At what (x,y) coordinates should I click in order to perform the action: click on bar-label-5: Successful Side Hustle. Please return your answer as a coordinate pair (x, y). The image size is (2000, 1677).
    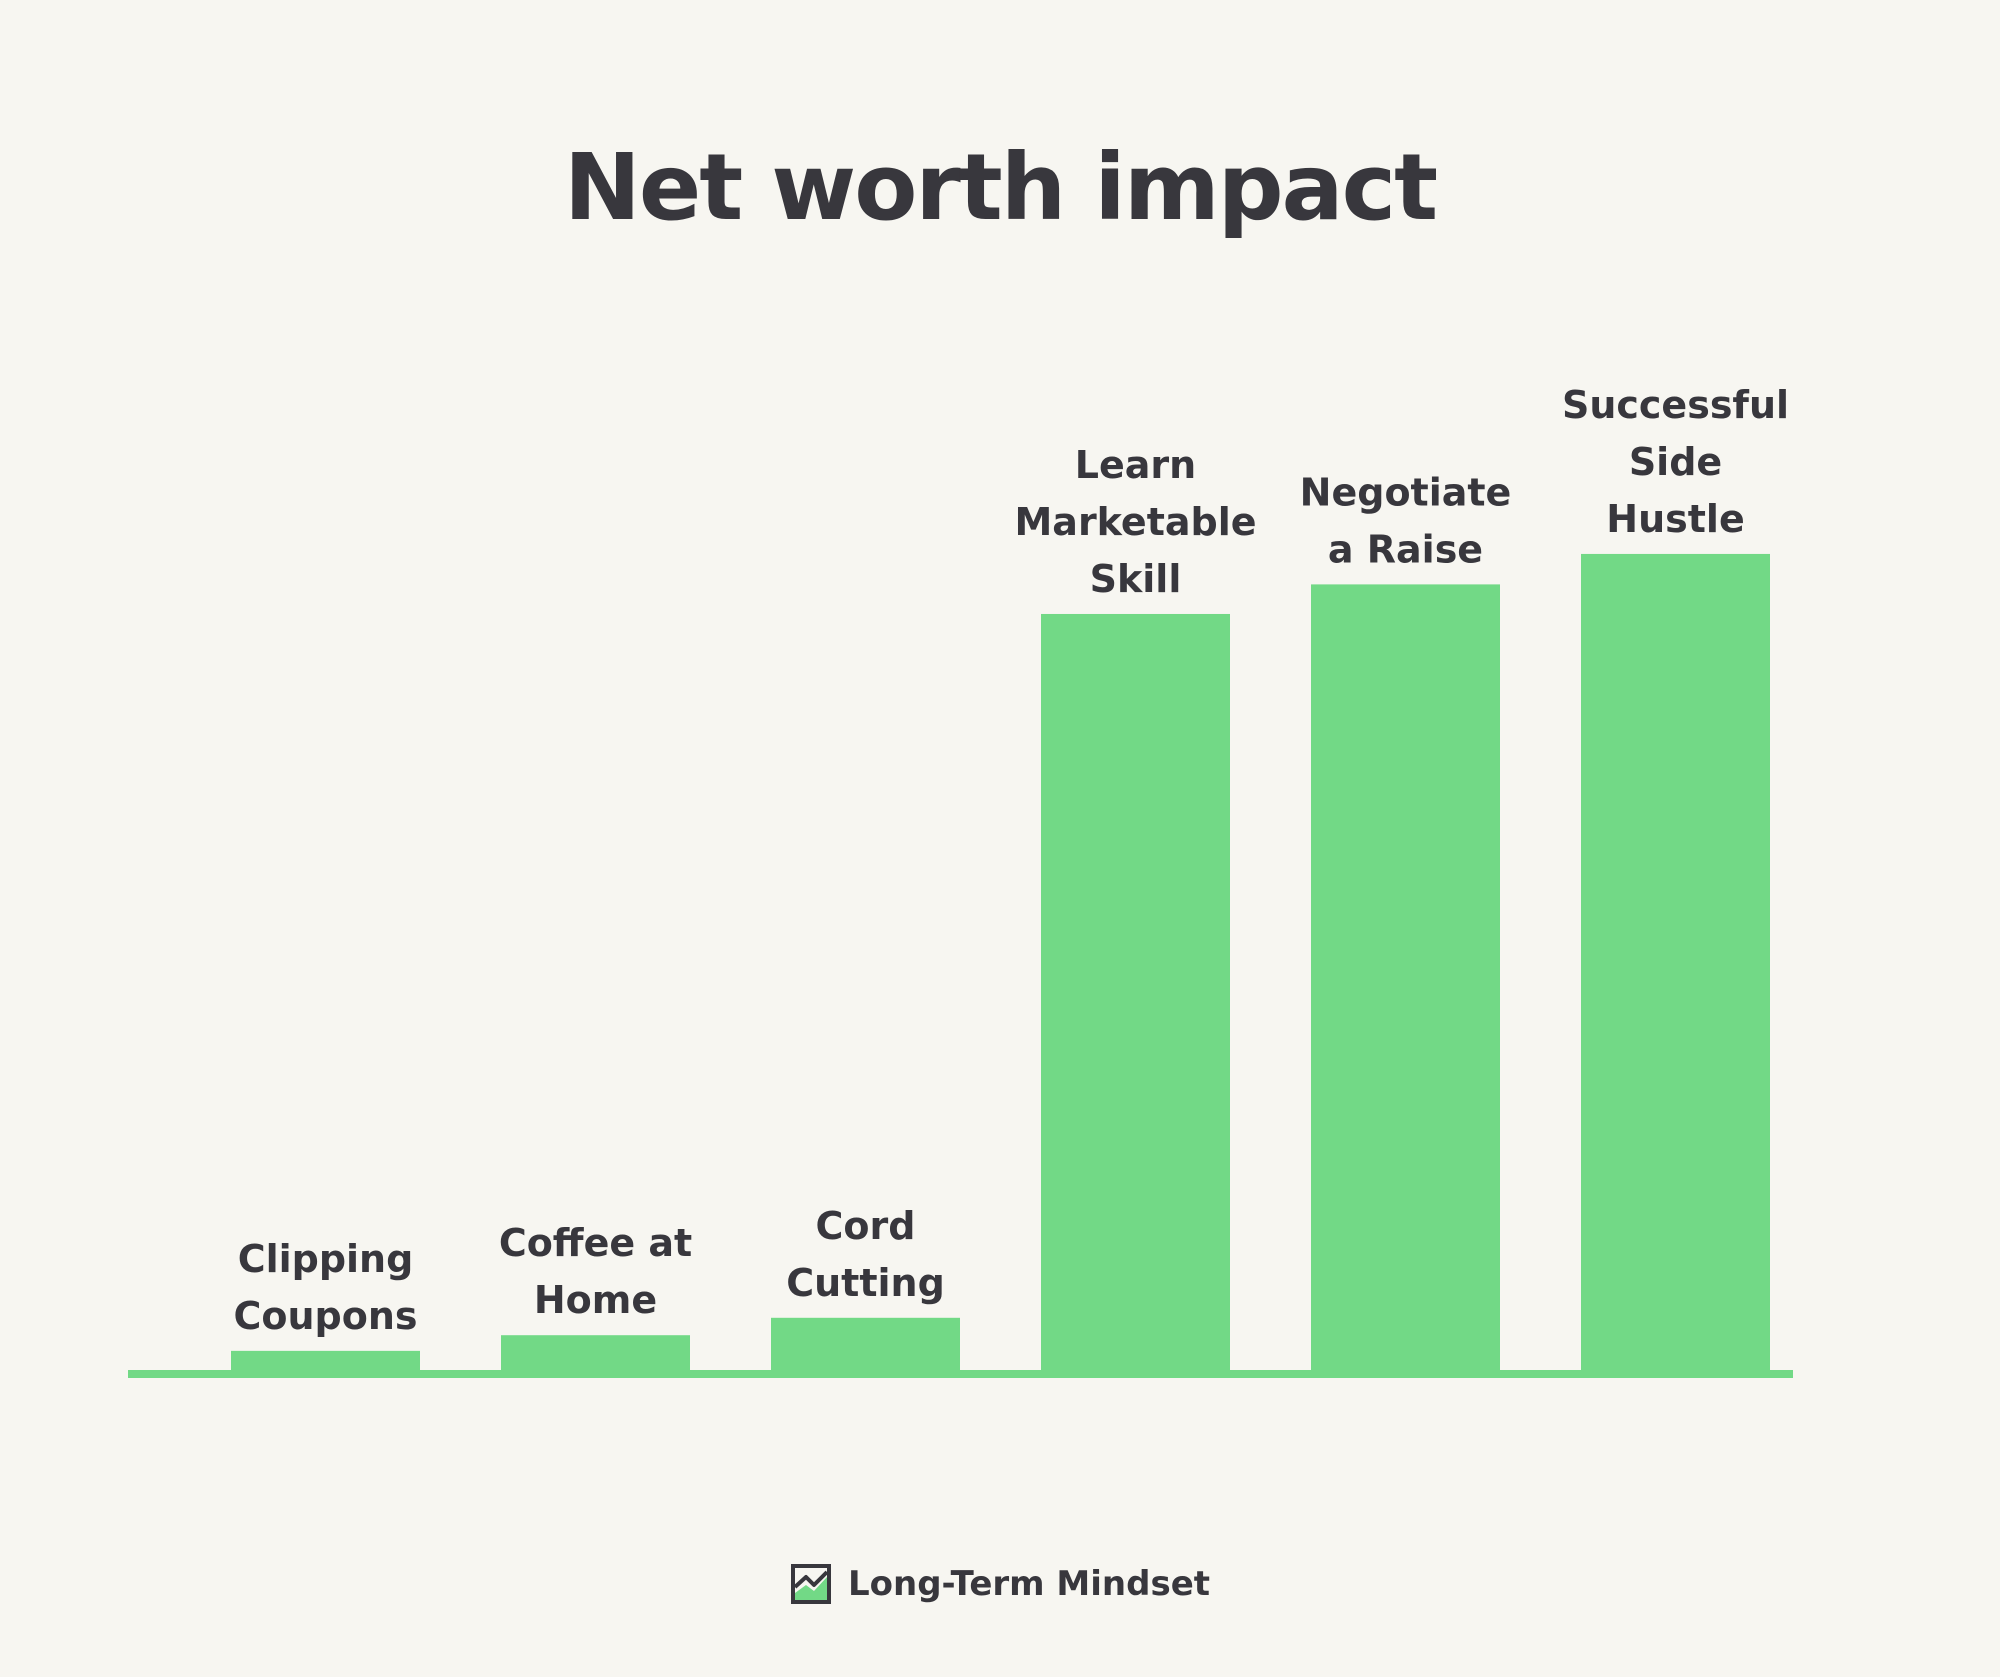
    Looking at the image, I should click on (1675, 462).